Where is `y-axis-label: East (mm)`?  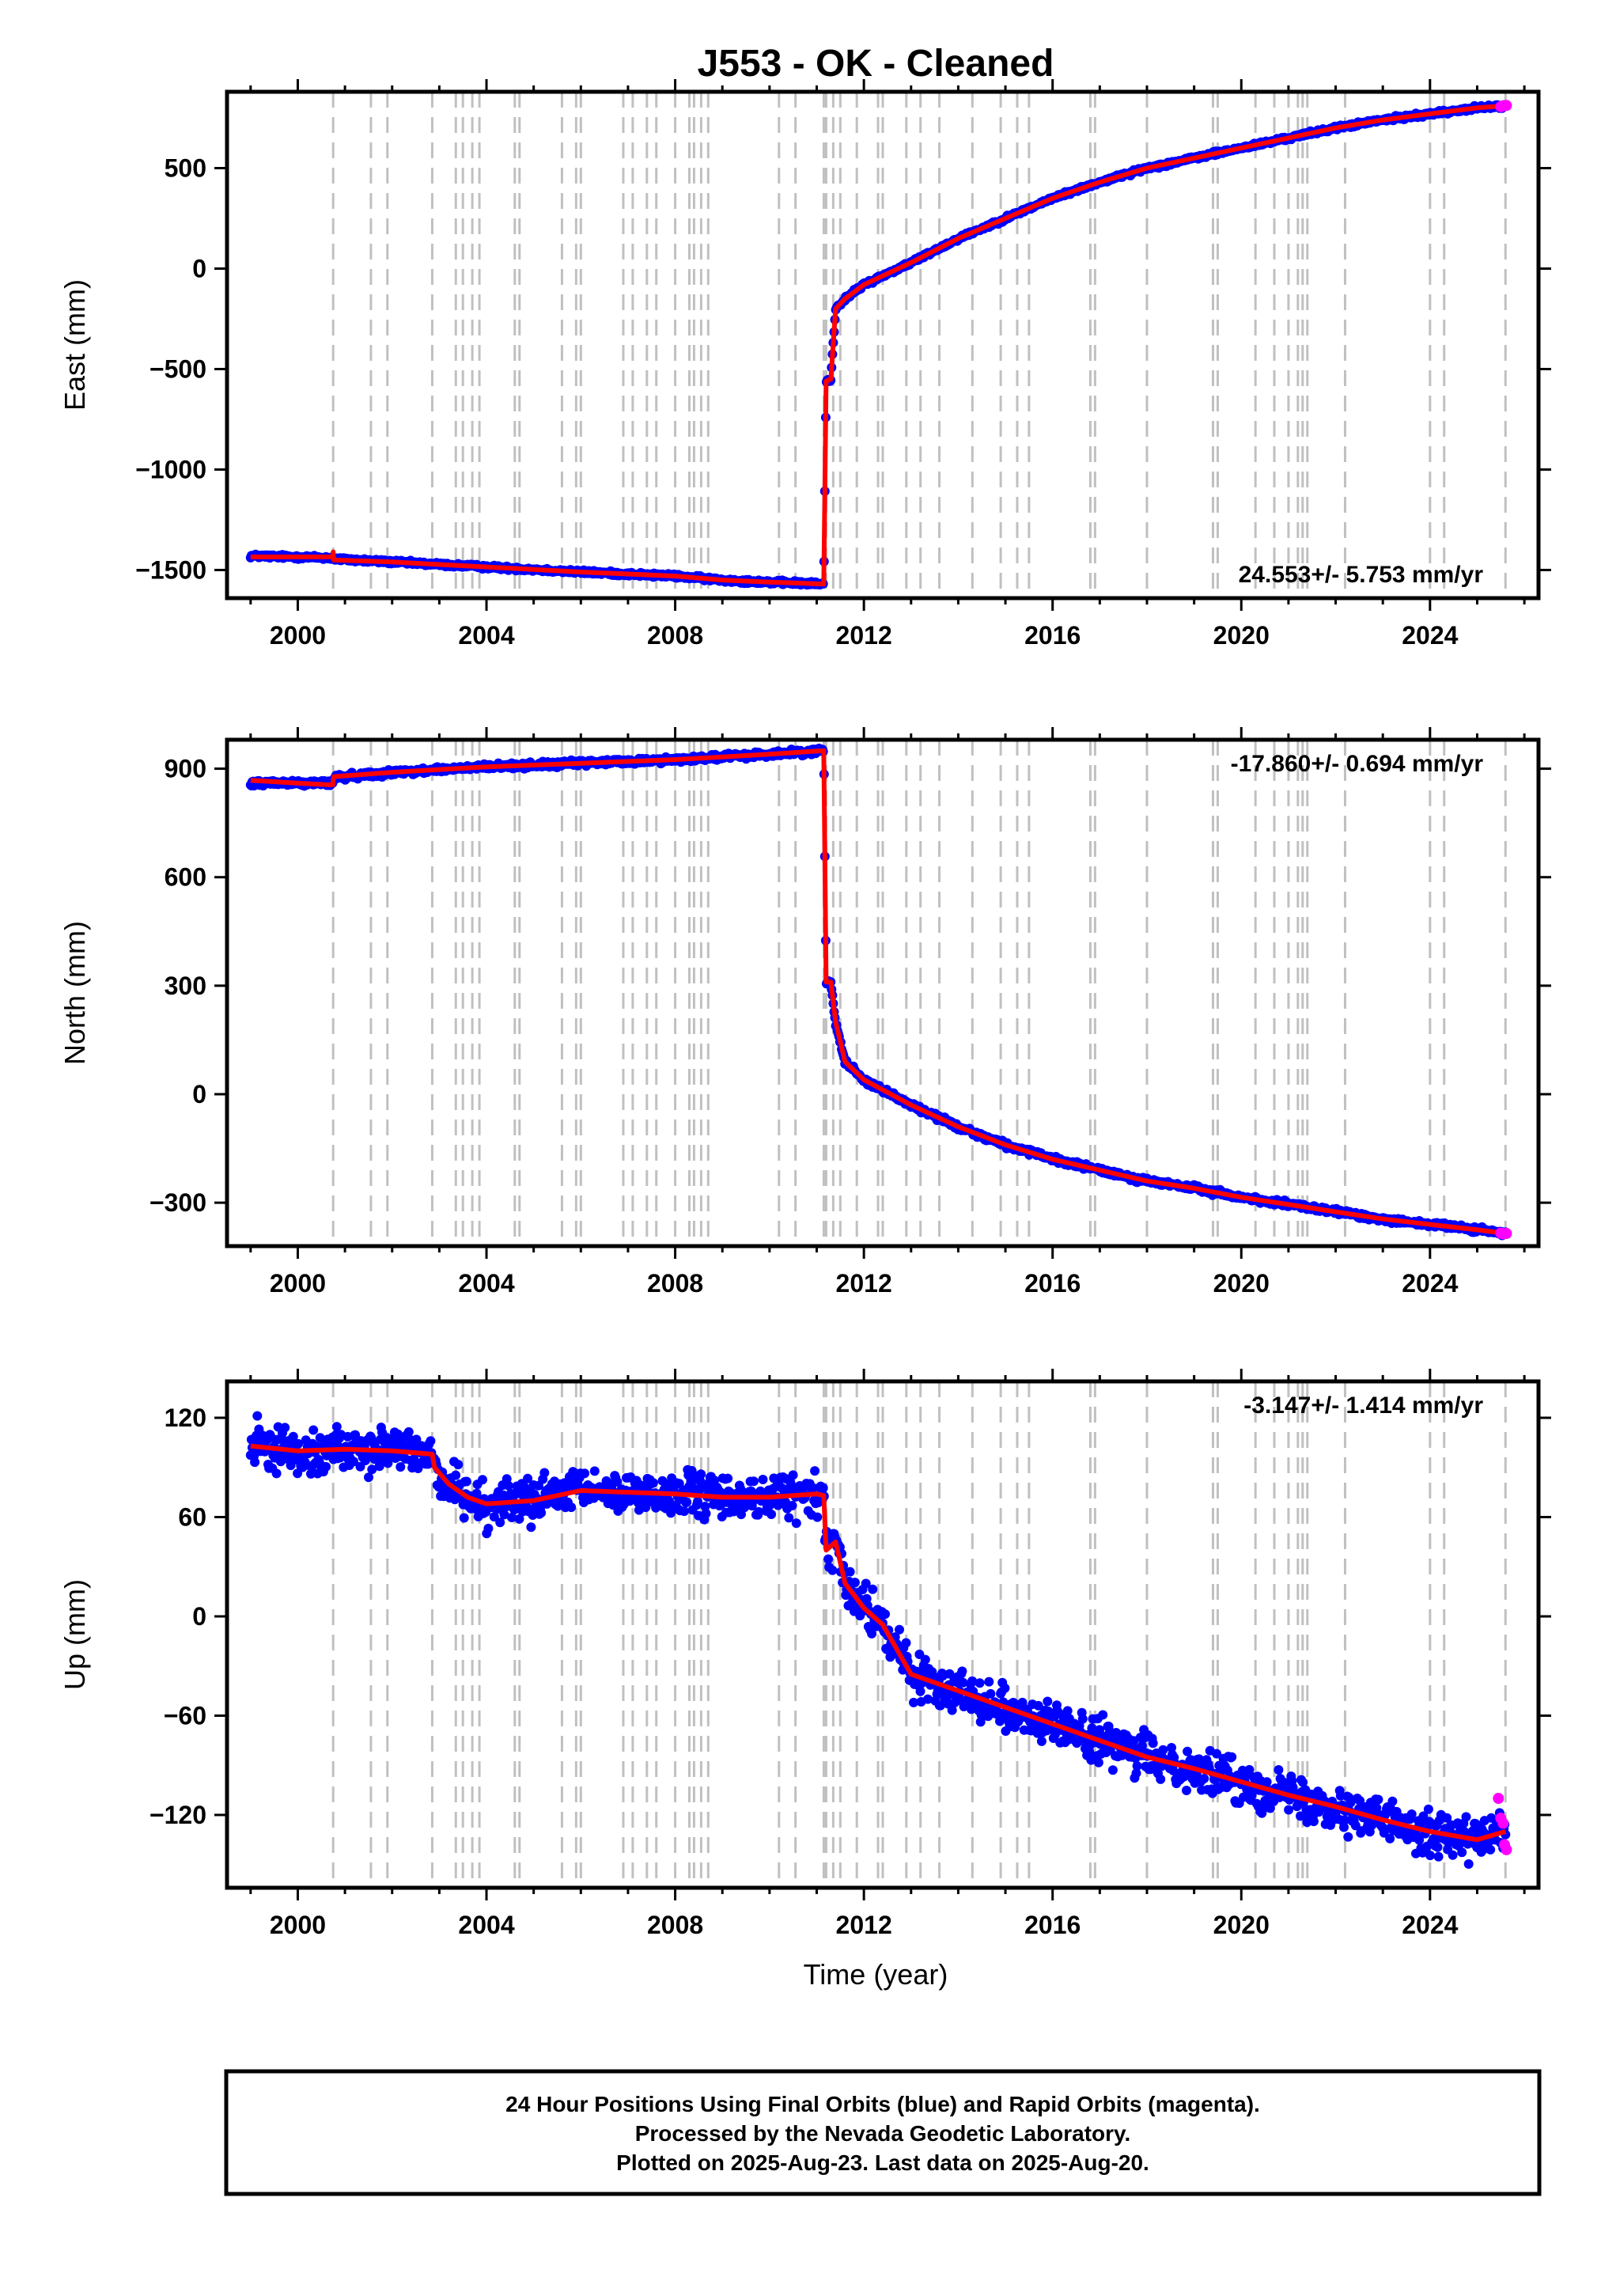
y-axis-label: East (mm) is located at coordinates (75, 345).